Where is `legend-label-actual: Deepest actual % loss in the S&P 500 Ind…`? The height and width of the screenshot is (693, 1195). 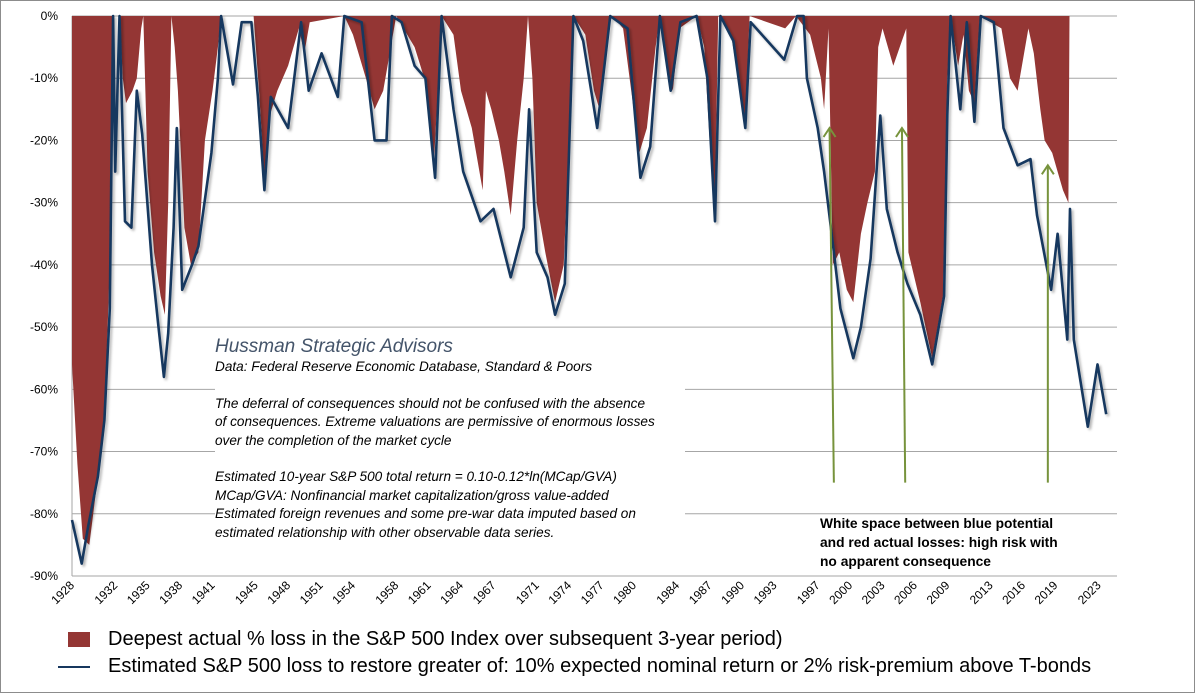 legend-label-actual: Deepest actual % loss in the S&P 500 Ind… is located at coordinates (445, 639).